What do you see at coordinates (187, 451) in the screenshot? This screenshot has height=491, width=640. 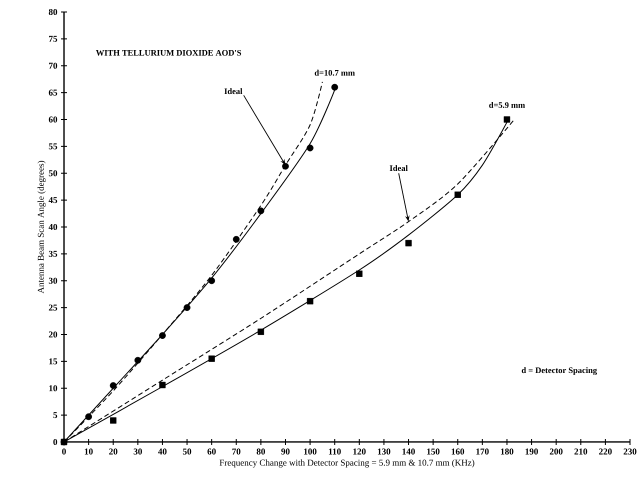 I see `x-tick-label: 50` at bounding box center [187, 451].